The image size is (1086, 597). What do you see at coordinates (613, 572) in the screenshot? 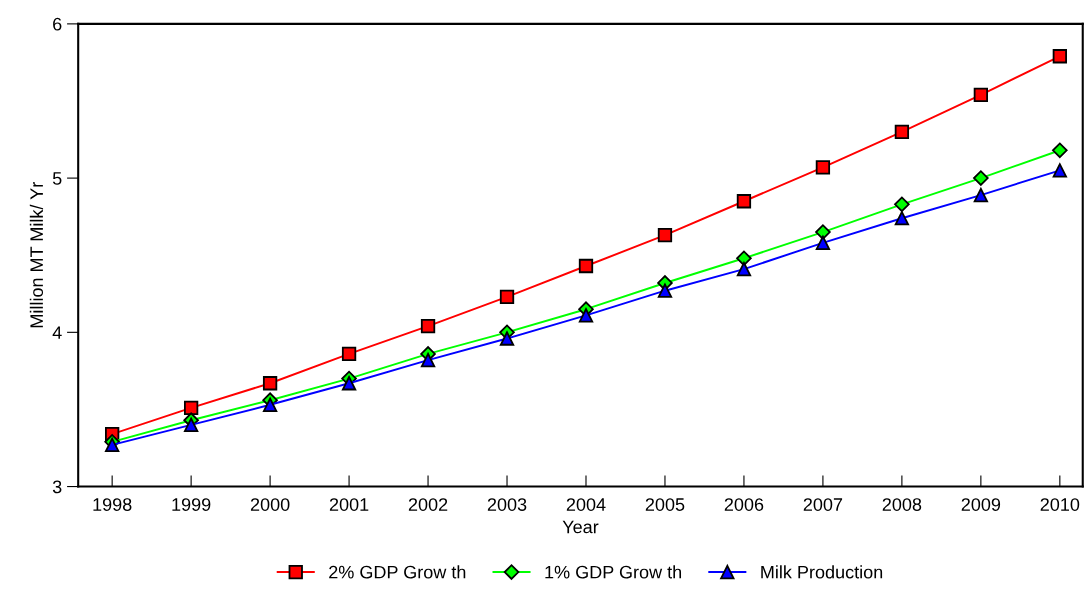
I see `legend-label: 1% GDP Grow th` at bounding box center [613, 572].